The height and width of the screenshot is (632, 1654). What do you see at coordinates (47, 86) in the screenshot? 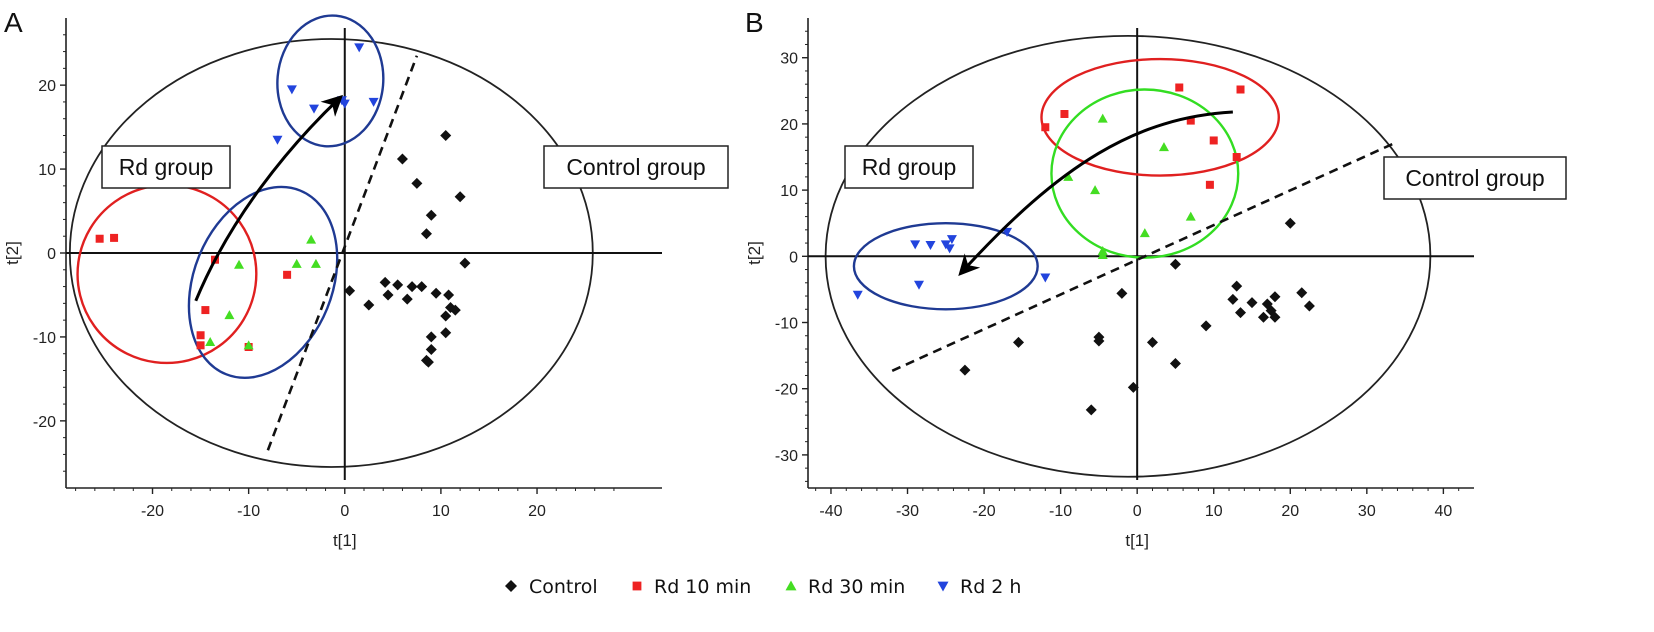
I see `panel-a-y-tick-label: 20` at bounding box center [47, 86].